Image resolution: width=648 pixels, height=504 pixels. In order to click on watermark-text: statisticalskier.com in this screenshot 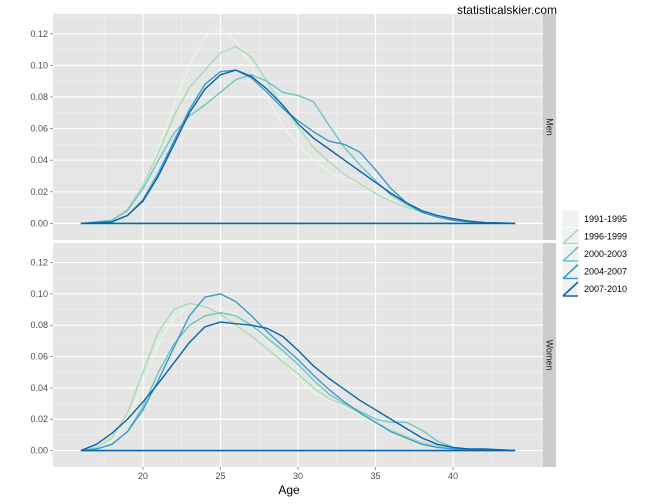, I will do `click(507, 10)`.